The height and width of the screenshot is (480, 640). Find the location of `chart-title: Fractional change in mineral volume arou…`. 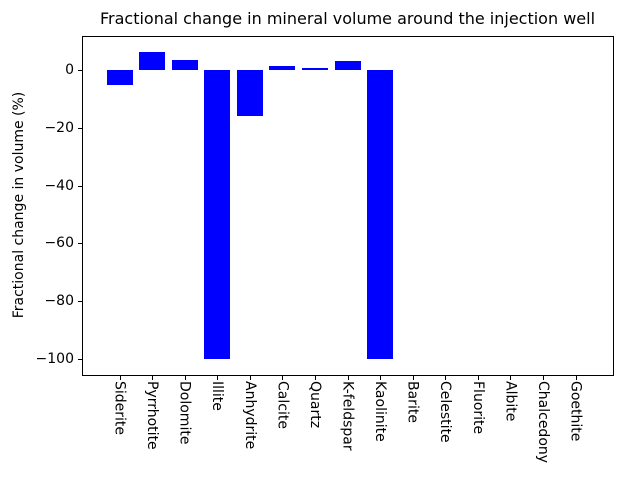

chart-title: Fractional change in mineral volume arou… is located at coordinates (347, 18).